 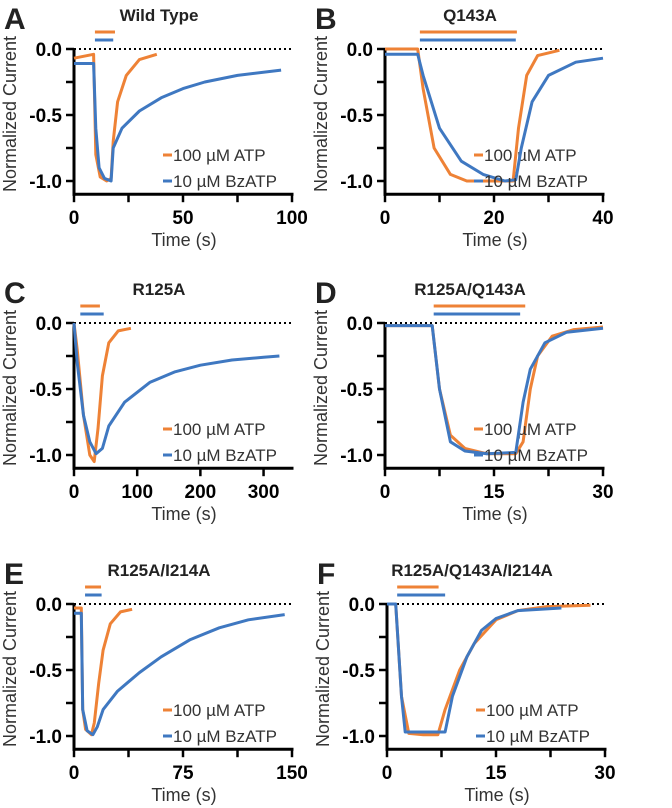 What do you see at coordinates (182, 218) in the screenshot?
I see `x-tick-label: 50` at bounding box center [182, 218].